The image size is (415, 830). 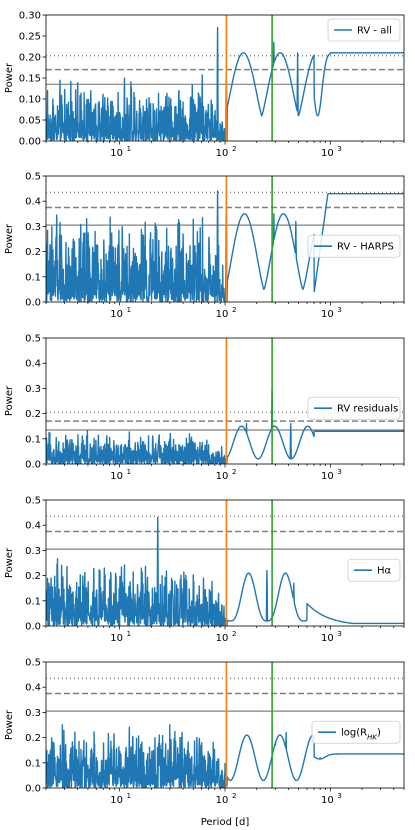 What do you see at coordinates (30, 100) in the screenshot?
I see `y-tick-label: 0.10` at bounding box center [30, 100].